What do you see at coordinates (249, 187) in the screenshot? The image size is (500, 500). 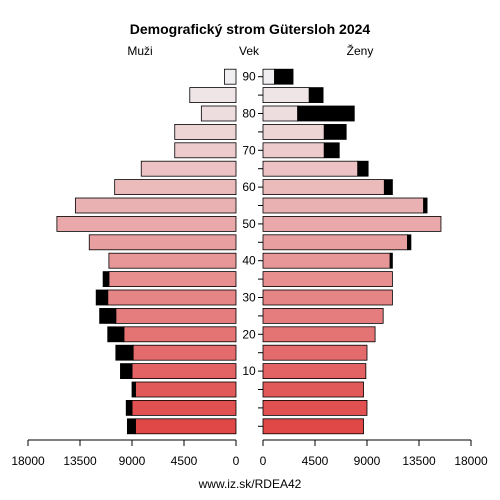 I see `age-tick-label: 60` at bounding box center [249, 187].